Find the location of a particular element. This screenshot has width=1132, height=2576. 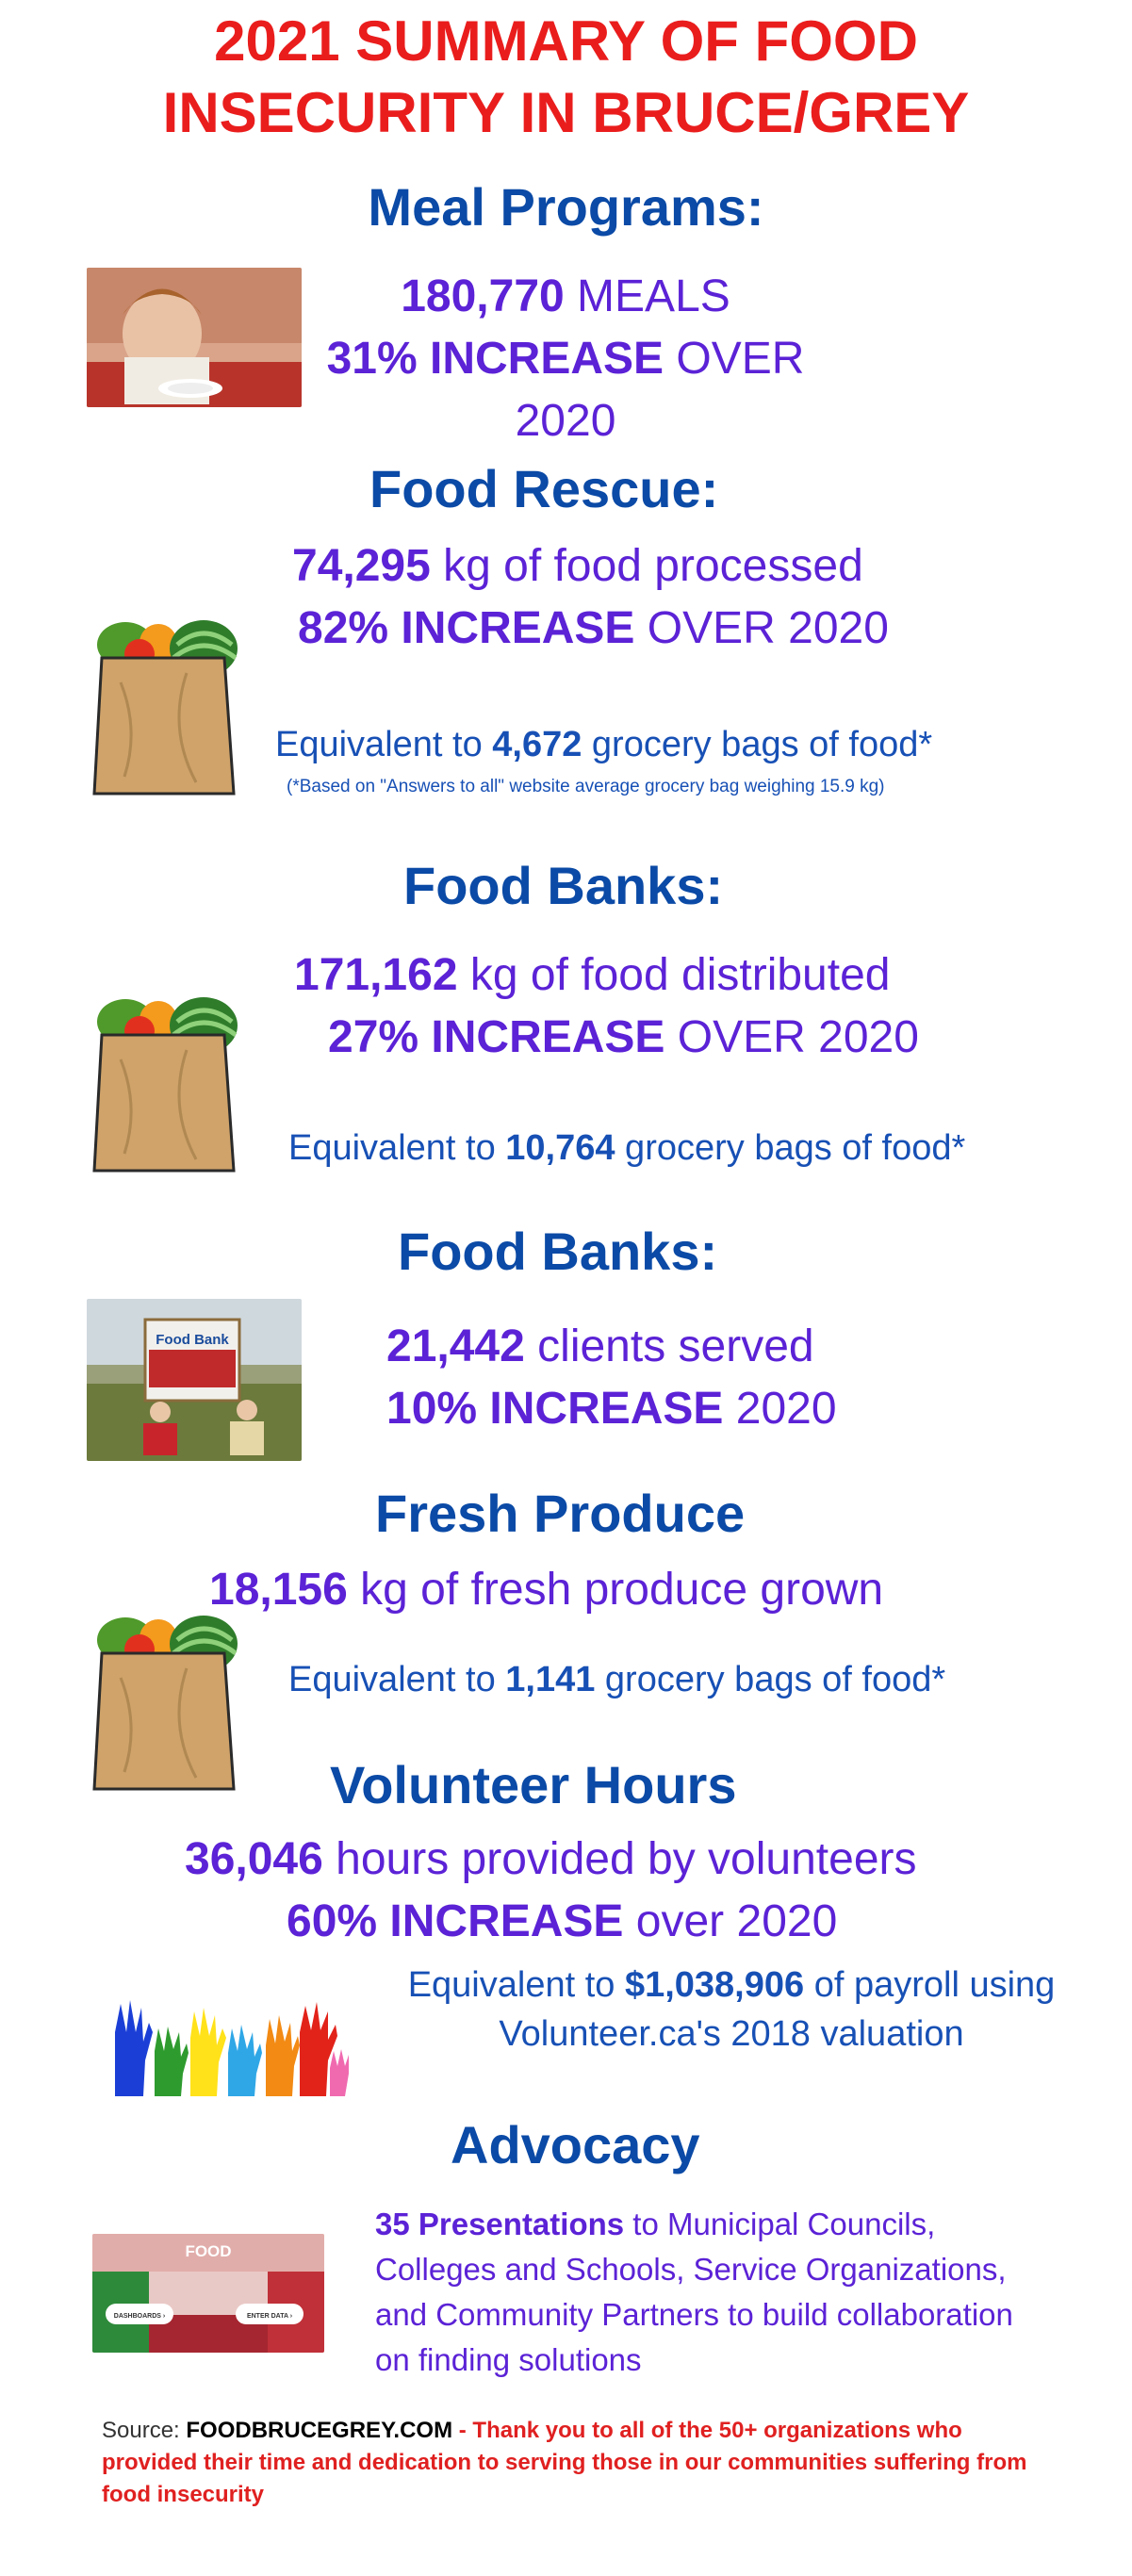

sign-food-bank-text: Food Bank is located at coordinates (192, 1340).